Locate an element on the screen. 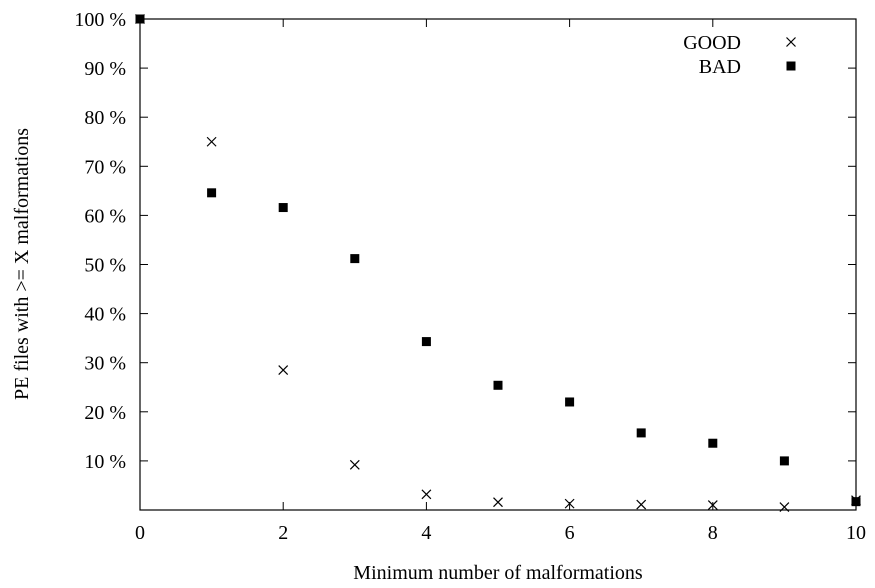 This screenshot has width=875, height=588. x-tick-label: 6 is located at coordinates (570, 533).